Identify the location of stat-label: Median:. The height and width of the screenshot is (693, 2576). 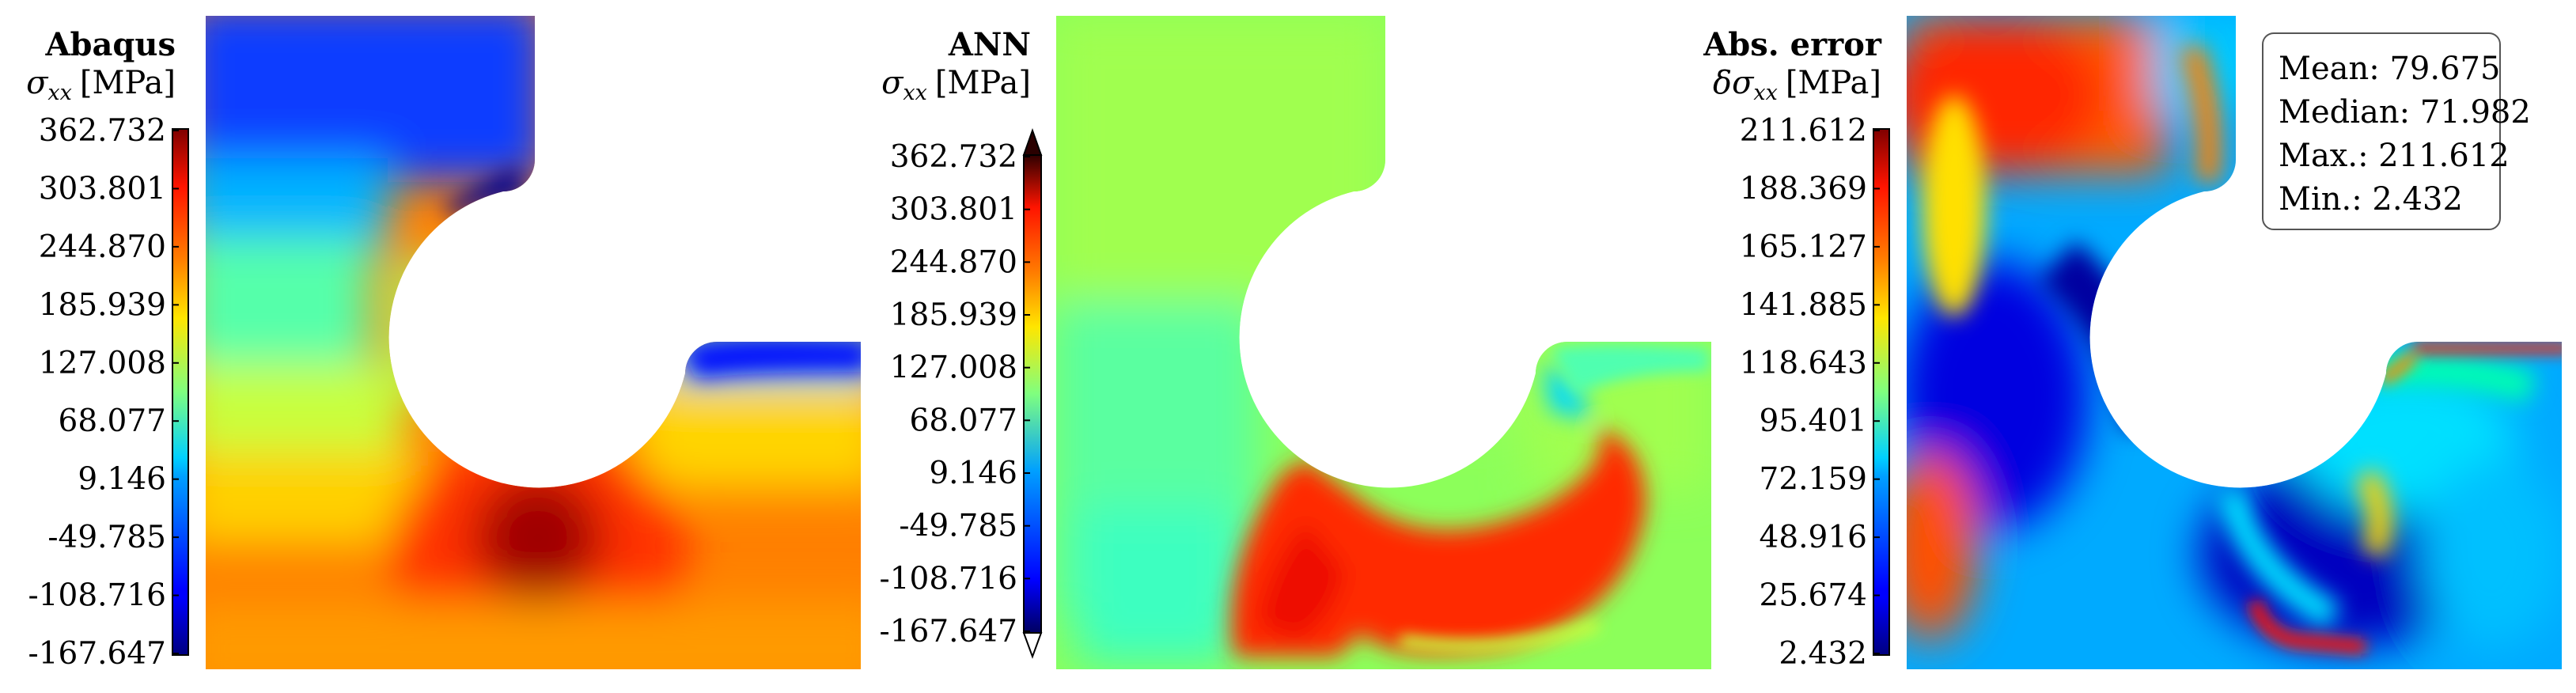
(2344, 113).